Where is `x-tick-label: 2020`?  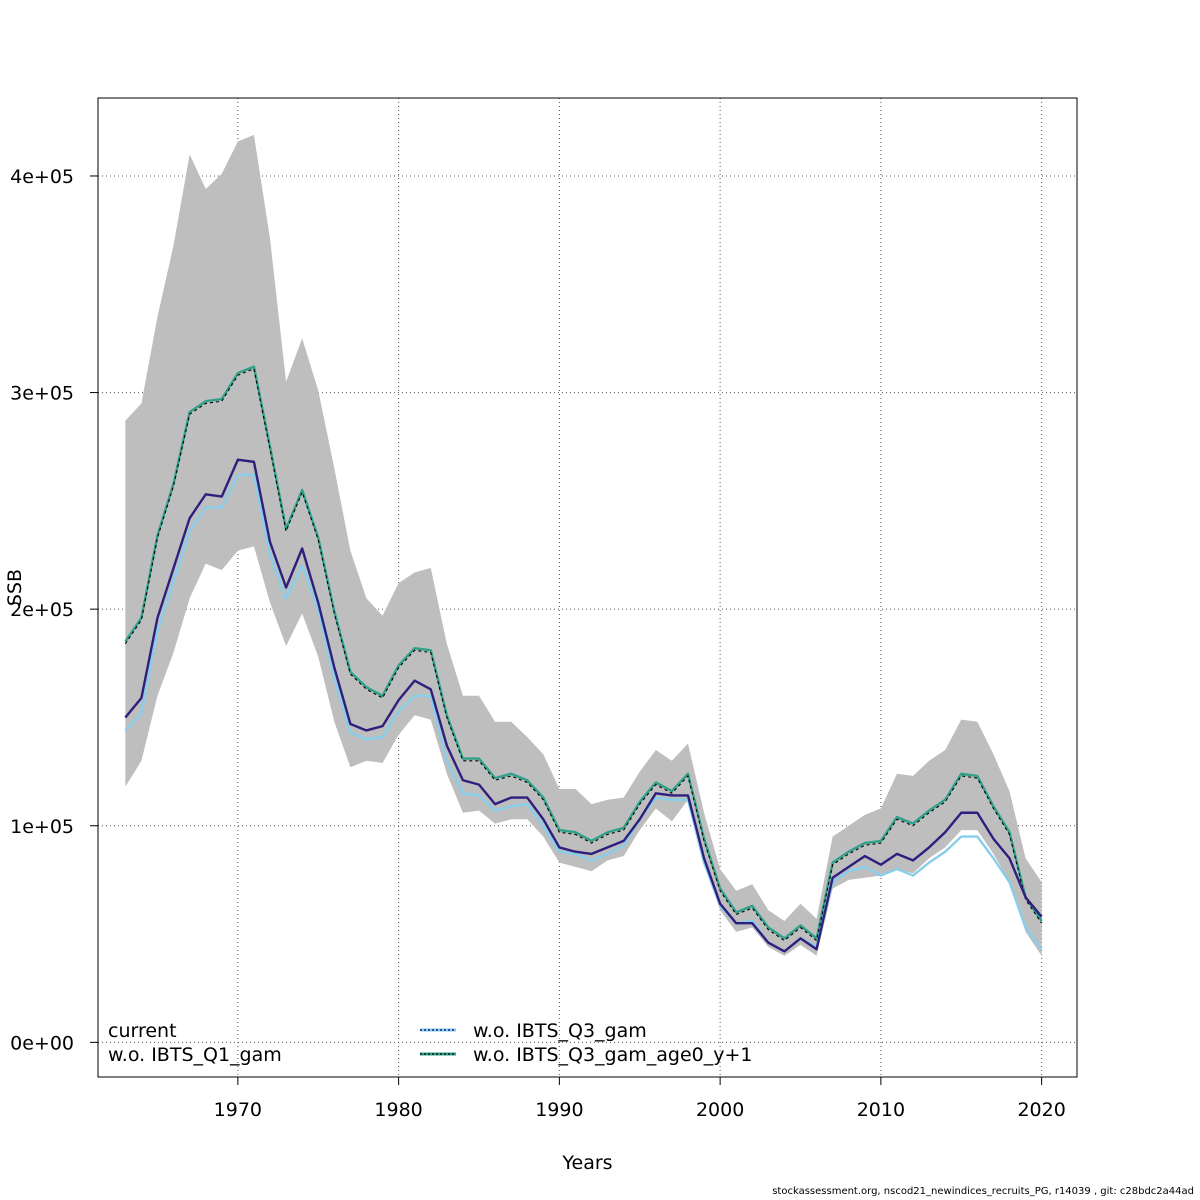 x-tick-label: 2020 is located at coordinates (1041, 1110).